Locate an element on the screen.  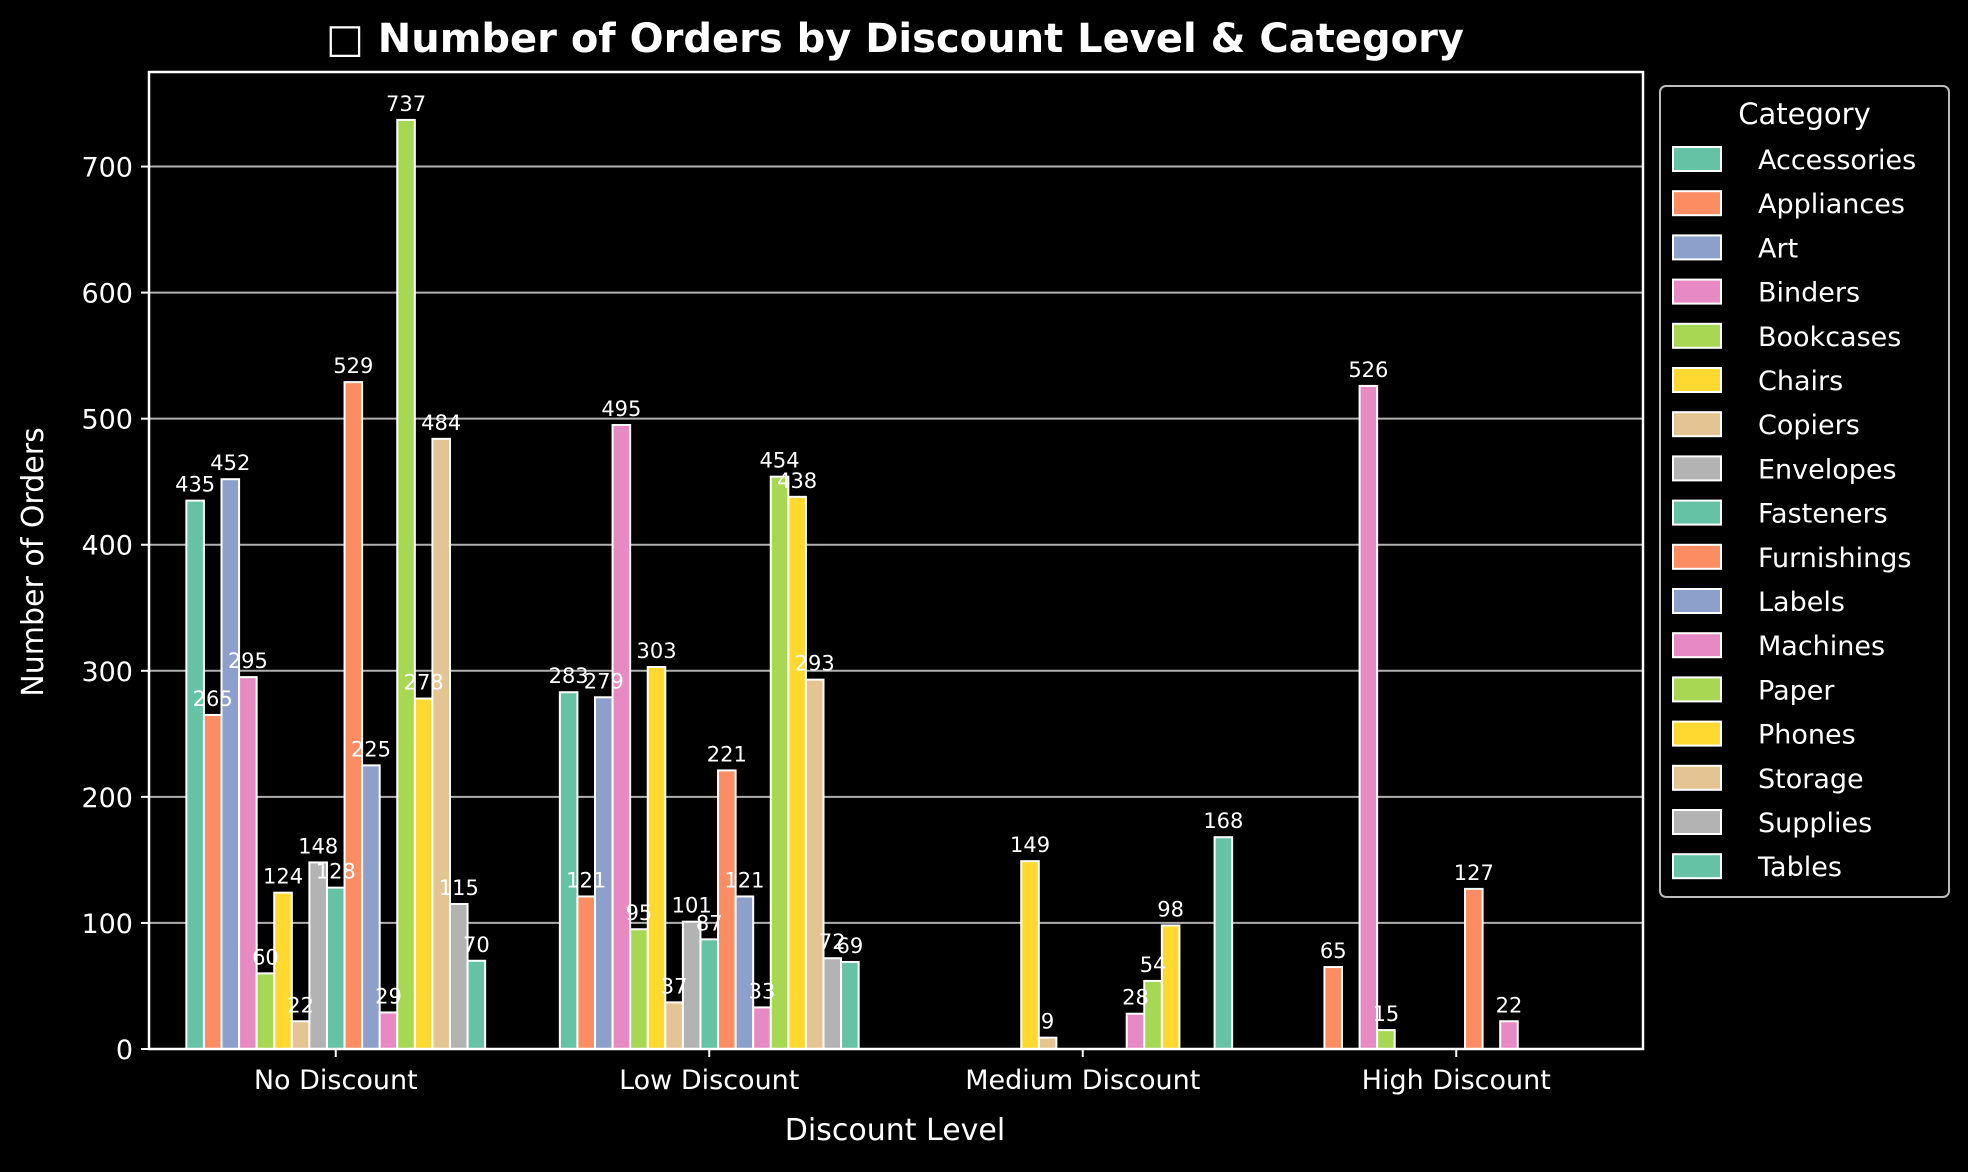
bar-value-label: 69 is located at coordinates (849, 946).